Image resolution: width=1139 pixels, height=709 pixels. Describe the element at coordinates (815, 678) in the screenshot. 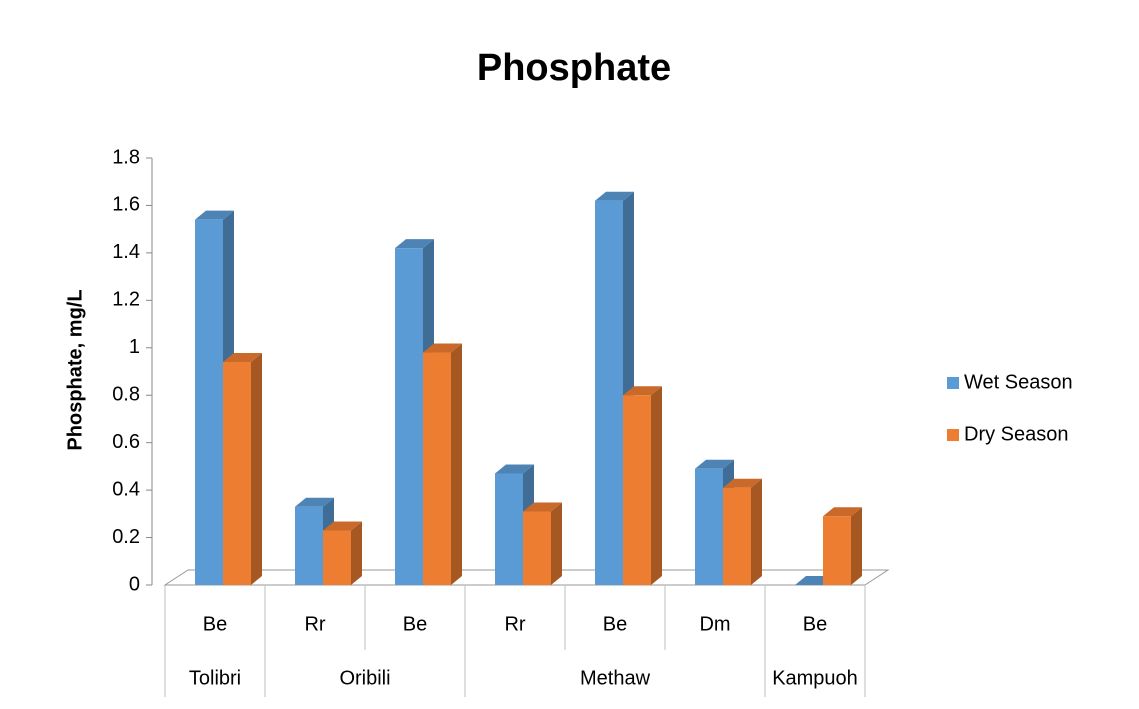

I see `group-label: Kampuoh` at that location.